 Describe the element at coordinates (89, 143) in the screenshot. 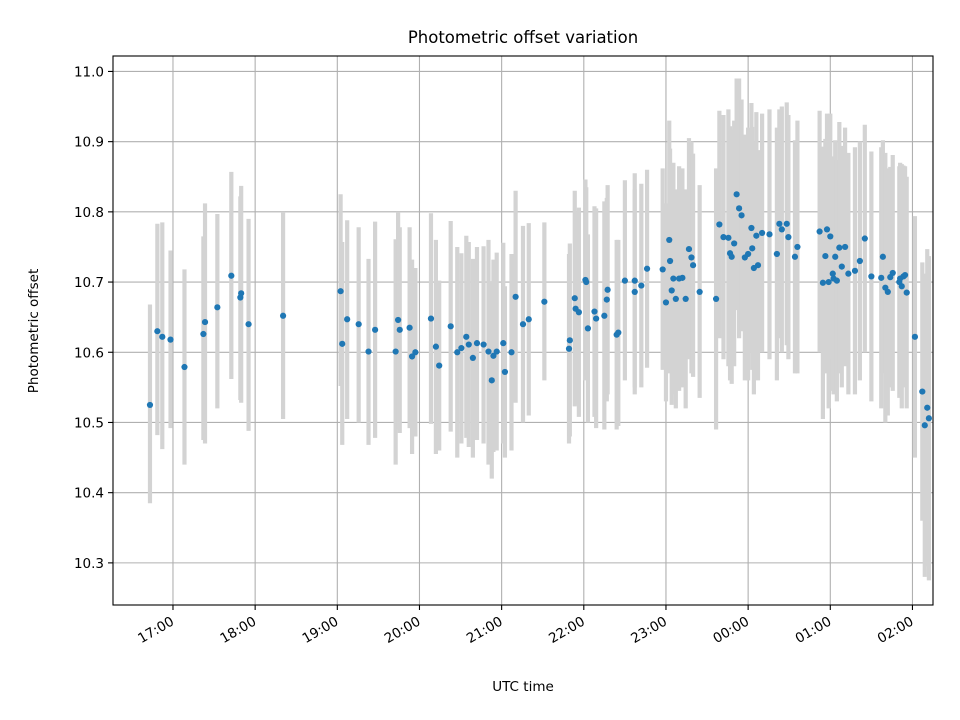

I see `y-tick-label: 10.9` at that location.